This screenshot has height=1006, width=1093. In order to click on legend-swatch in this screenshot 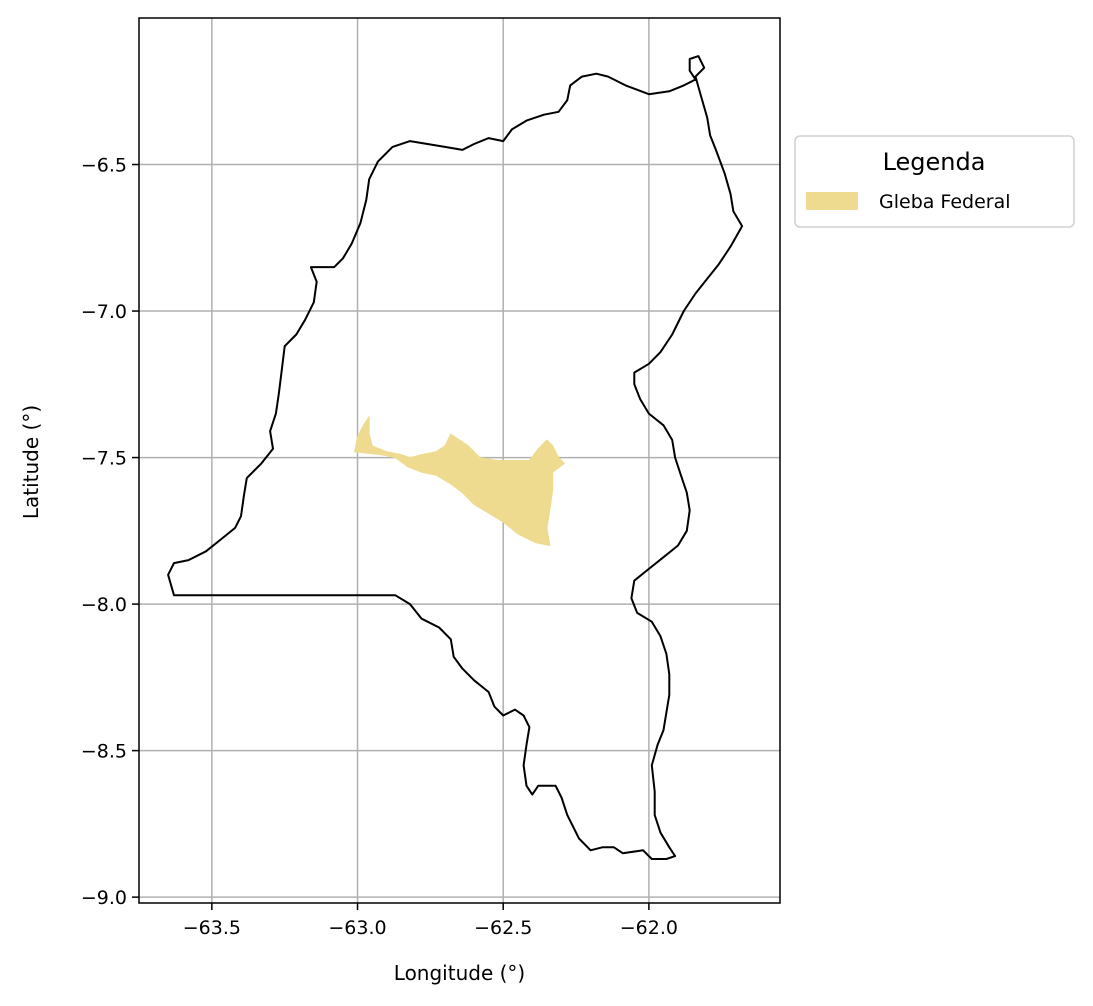, I will do `click(832, 201)`.